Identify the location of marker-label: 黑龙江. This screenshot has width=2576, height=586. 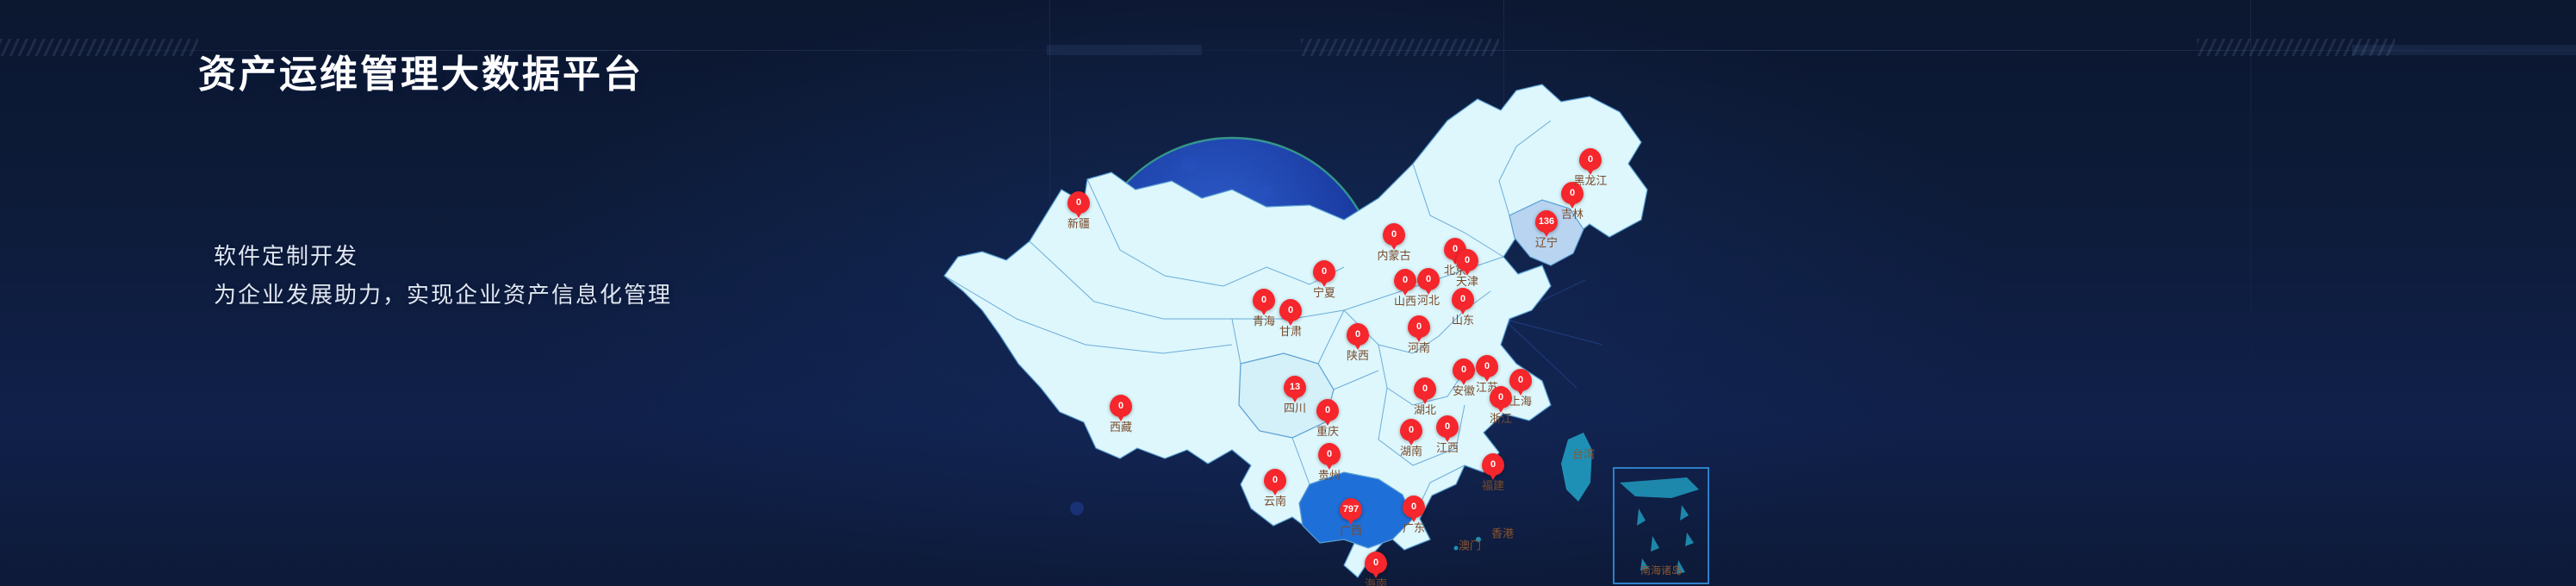
(1591, 180).